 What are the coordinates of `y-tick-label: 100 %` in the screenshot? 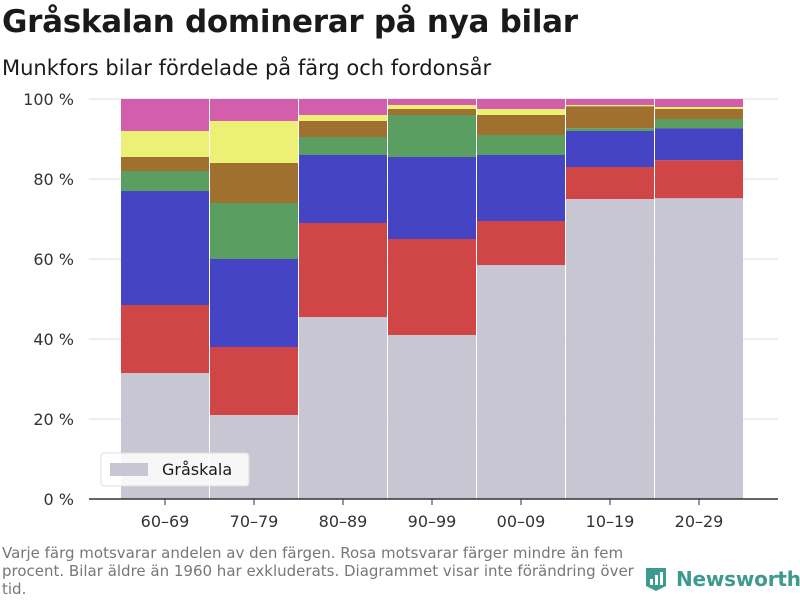 It's located at (48, 99).